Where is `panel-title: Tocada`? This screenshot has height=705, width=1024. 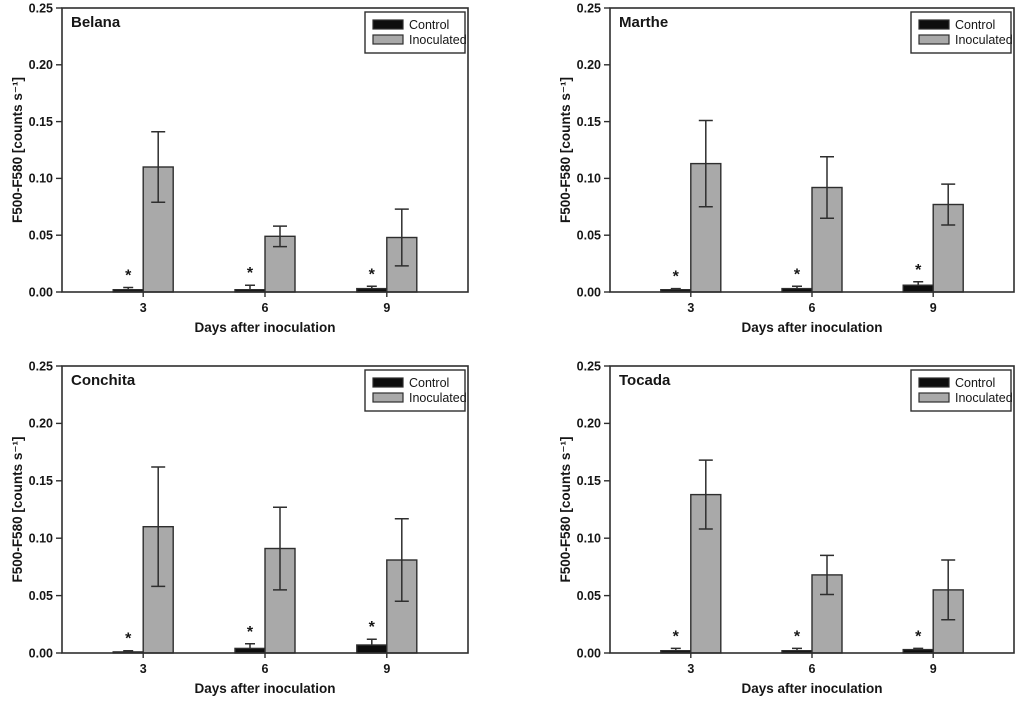 panel-title: Tocada is located at coordinates (645, 380).